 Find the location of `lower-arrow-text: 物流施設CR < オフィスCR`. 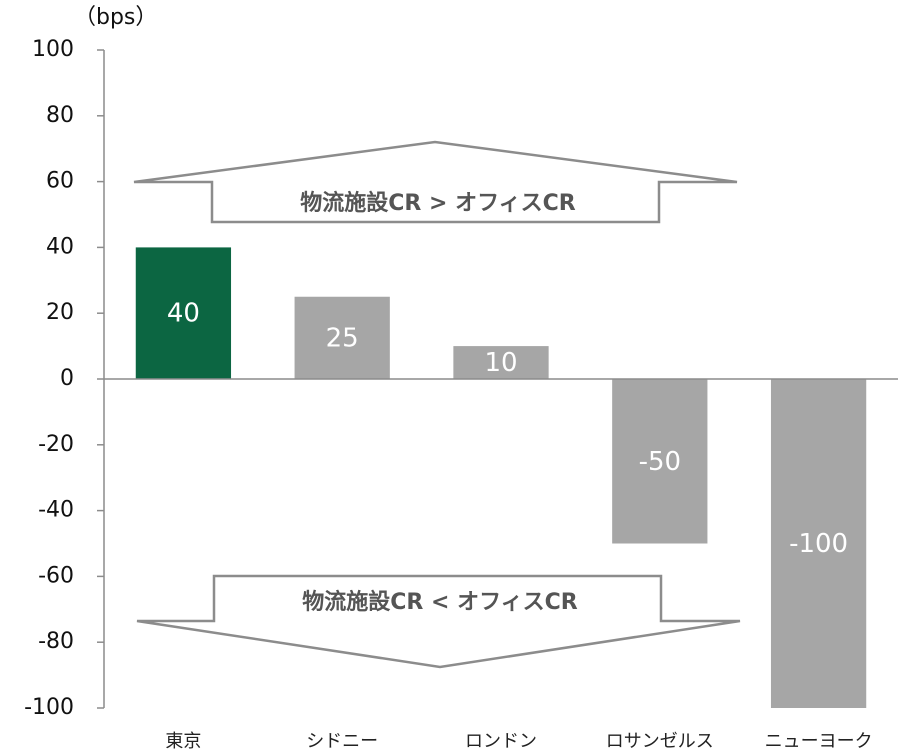

lower-arrow-text: 物流施設CR < オフィスCR is located at coordinates (440, 602).